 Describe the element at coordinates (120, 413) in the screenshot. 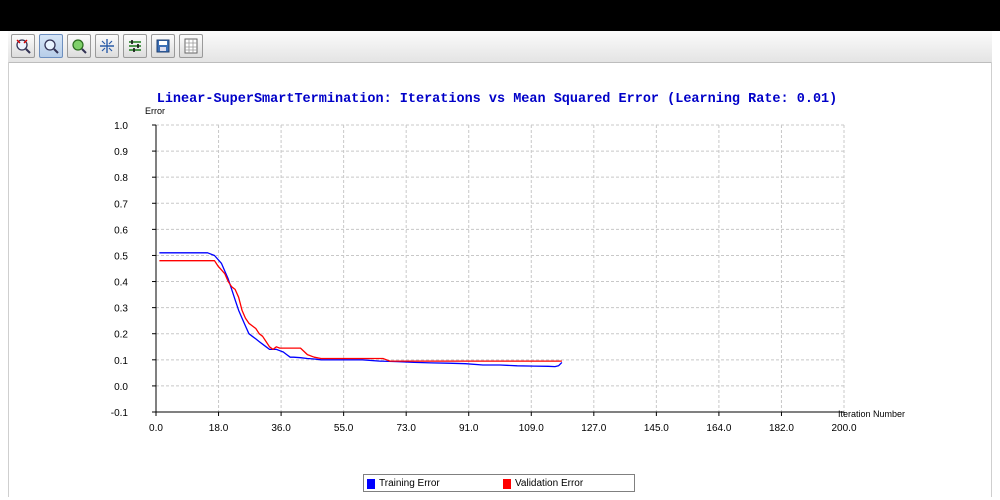

I see `y-tick-label: -0.1` at that location.